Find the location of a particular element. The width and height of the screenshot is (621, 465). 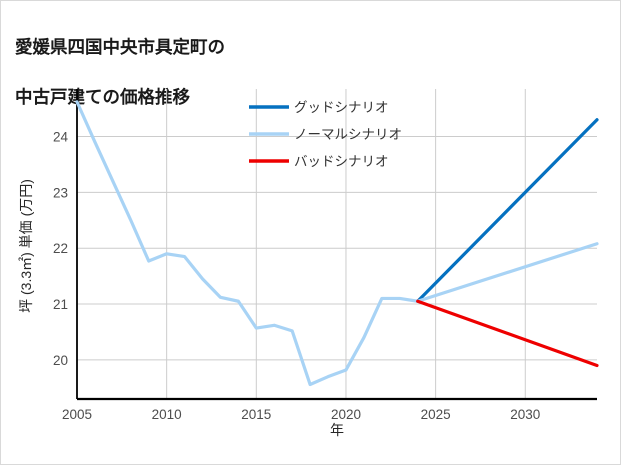

x-tick-label: 2010 is located at coordinates (167, 414).